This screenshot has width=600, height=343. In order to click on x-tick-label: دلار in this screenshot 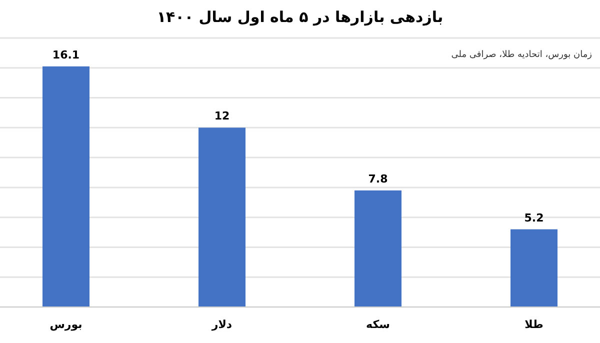, I will do `click(221, 324)`.